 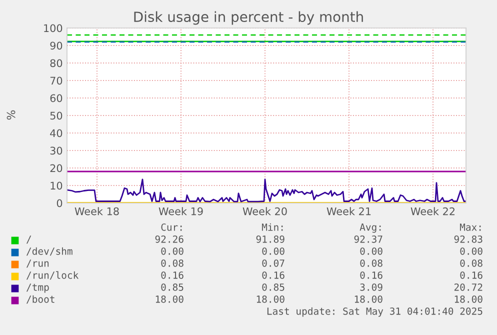 I want to click on text: 91.89, so click(x=270, y=239).